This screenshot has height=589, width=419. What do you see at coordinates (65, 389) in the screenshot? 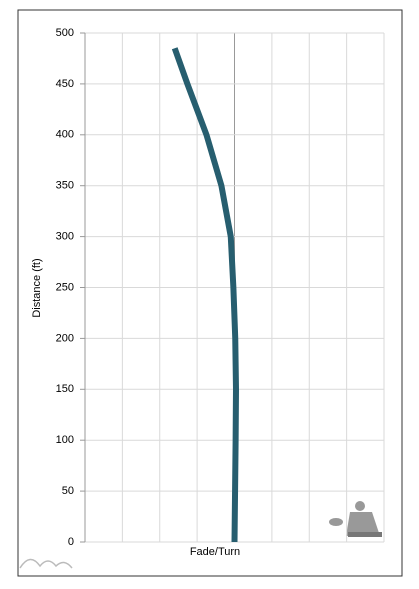
I see `y-tick-label: 150` at bounding box center [65, 389].